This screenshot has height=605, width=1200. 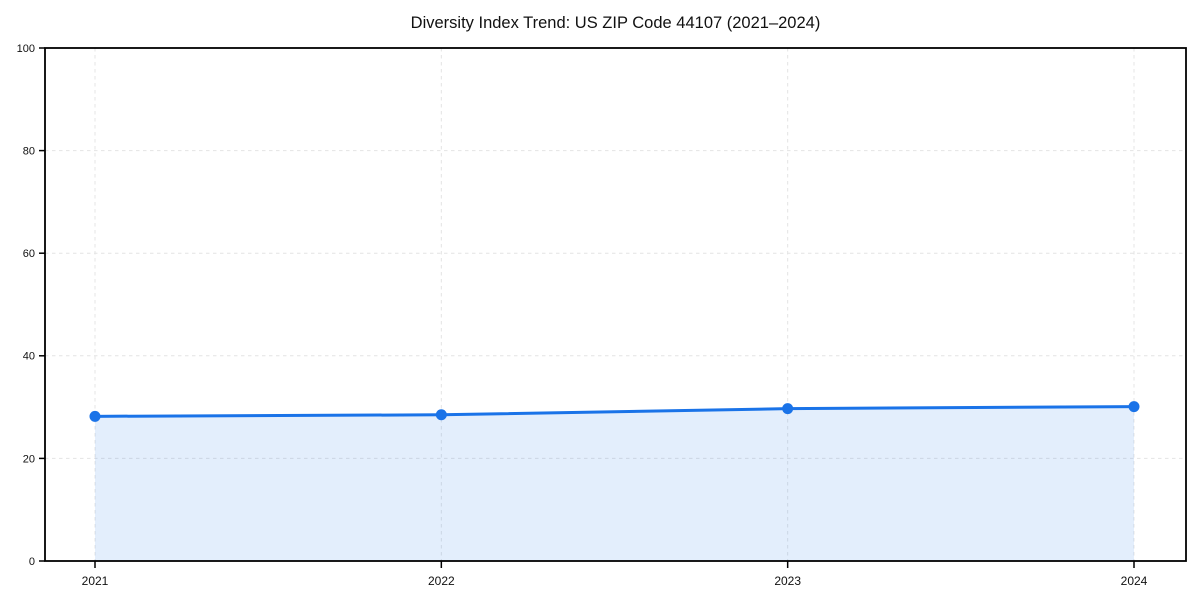 I want to click on trend-line, so click(x=614, y=411).